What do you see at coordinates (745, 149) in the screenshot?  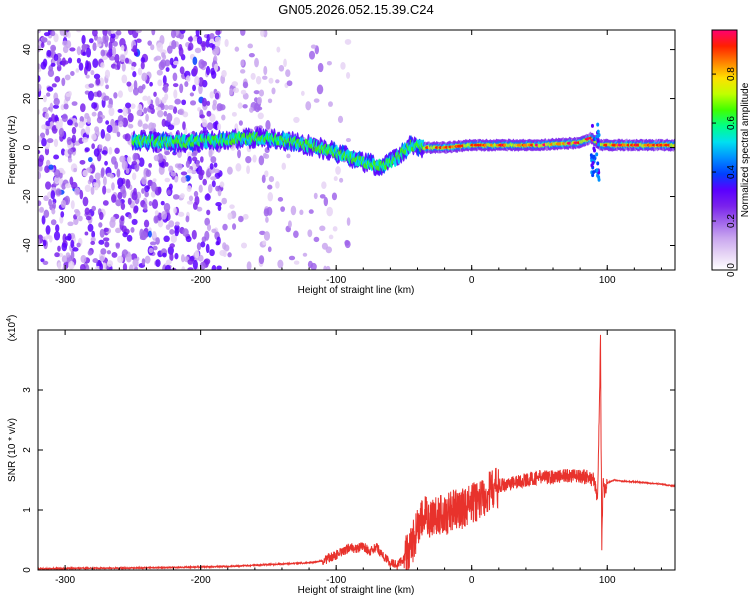 I see `colorbar-label: Normalized spectral amplitude` at bounding box center [745, 149].